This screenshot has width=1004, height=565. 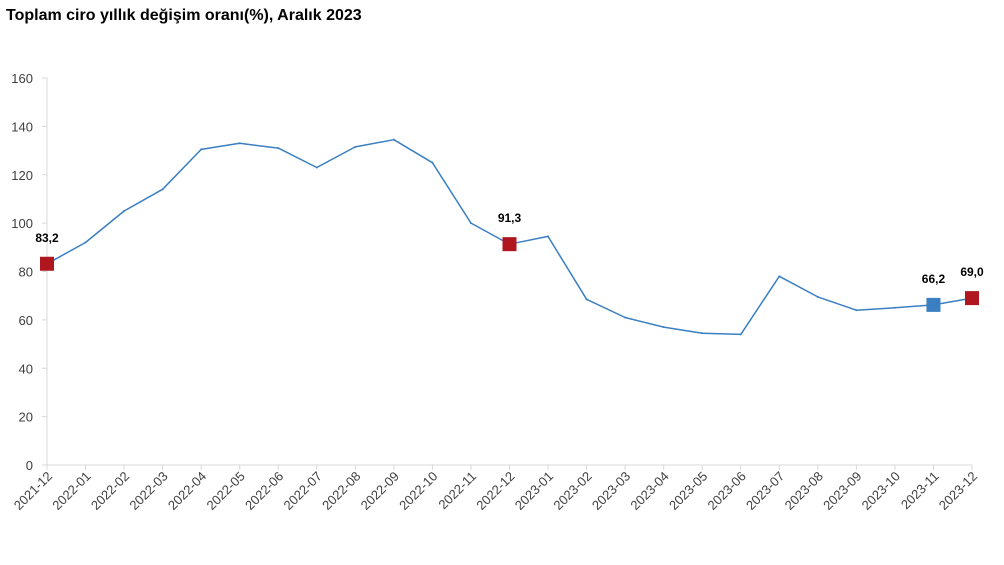 What do you see at coordinates (33, 491) in the screenshot?
I see `x-tick-label: 2021-12` at bounding box center [33, 491].